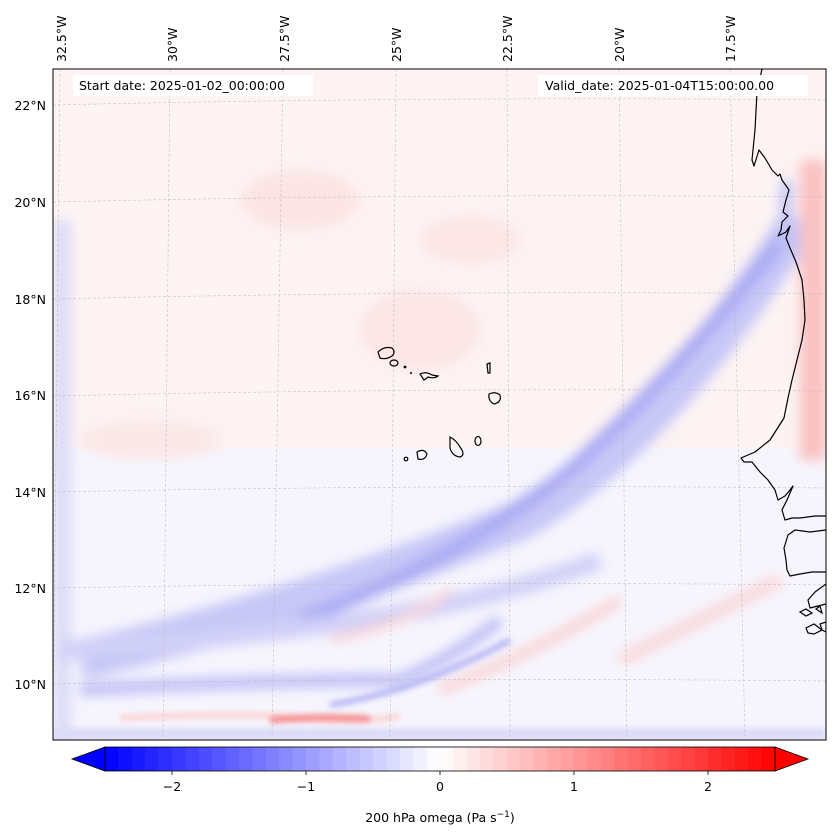 This screenshot has height=839, width=837. Describe the element at coordinates (439, 393) in the screenshot. I see `parallel-16n` at that location.